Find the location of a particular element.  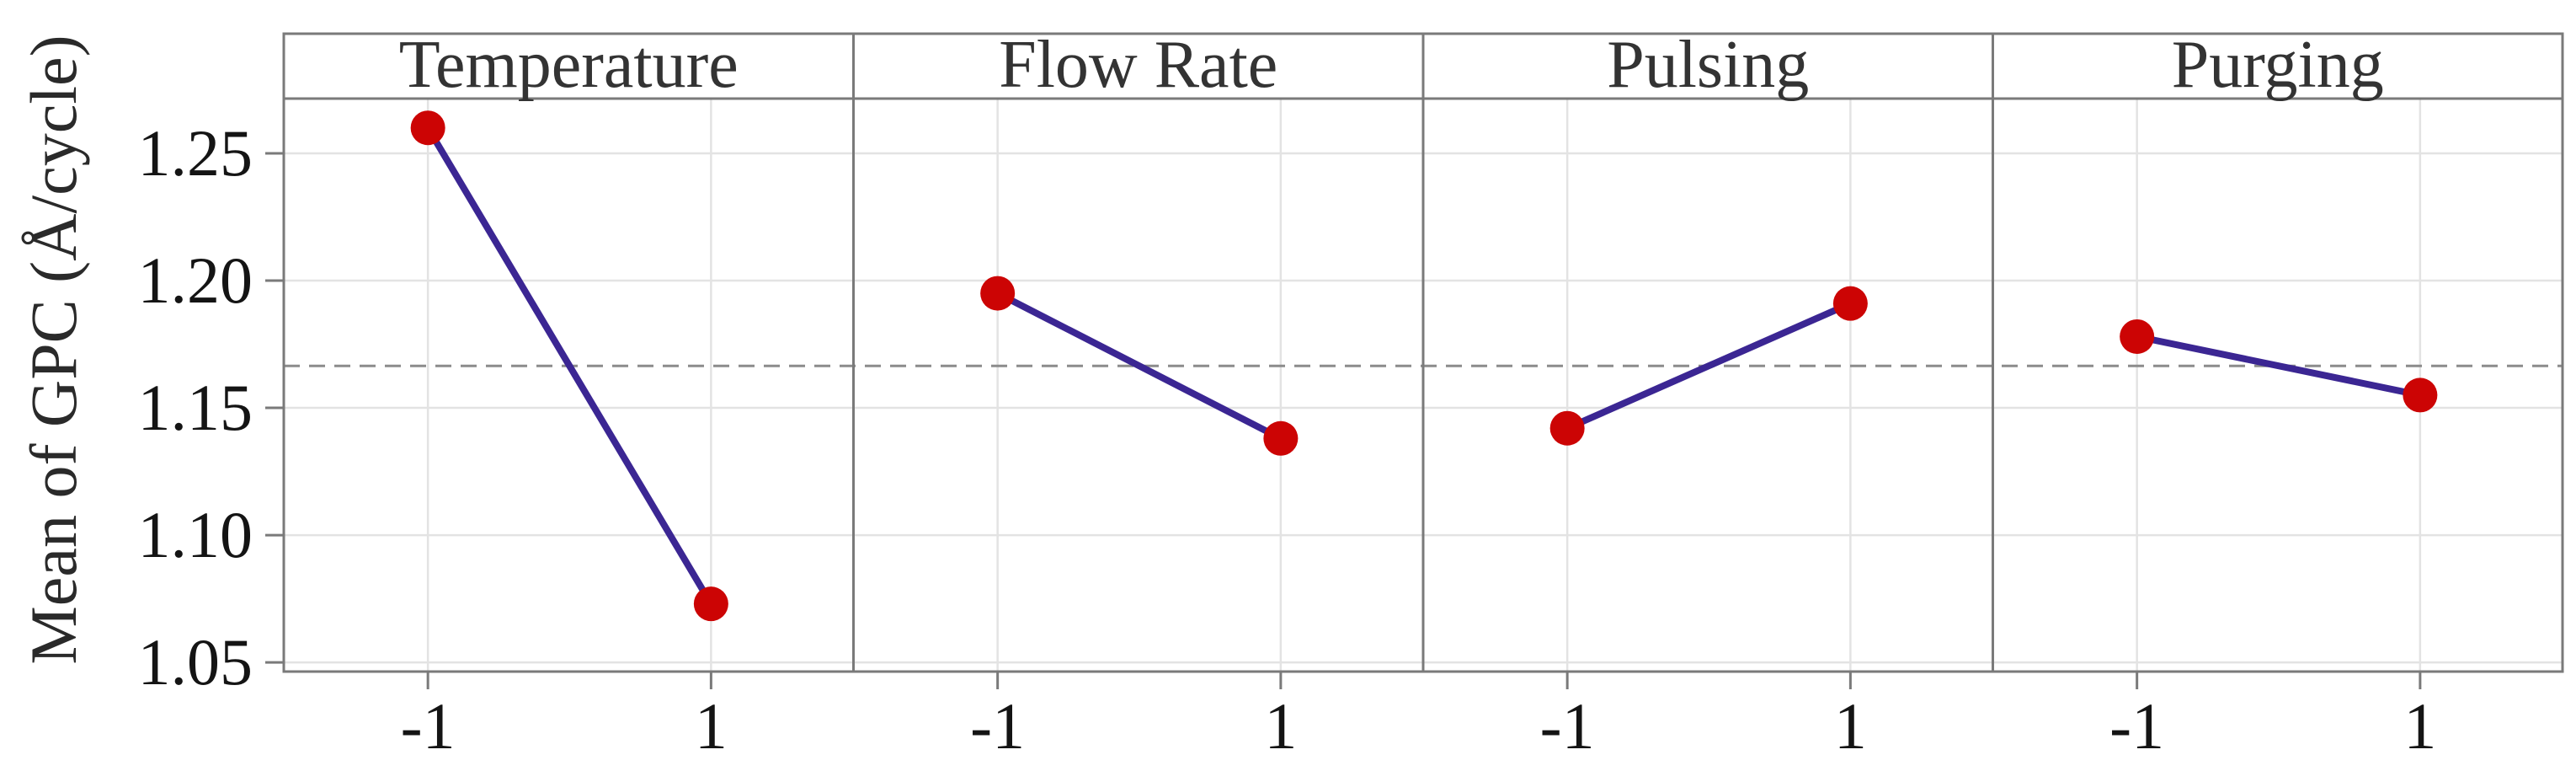

panel-title: Flow Rate is located at coordinates (1138, 65).